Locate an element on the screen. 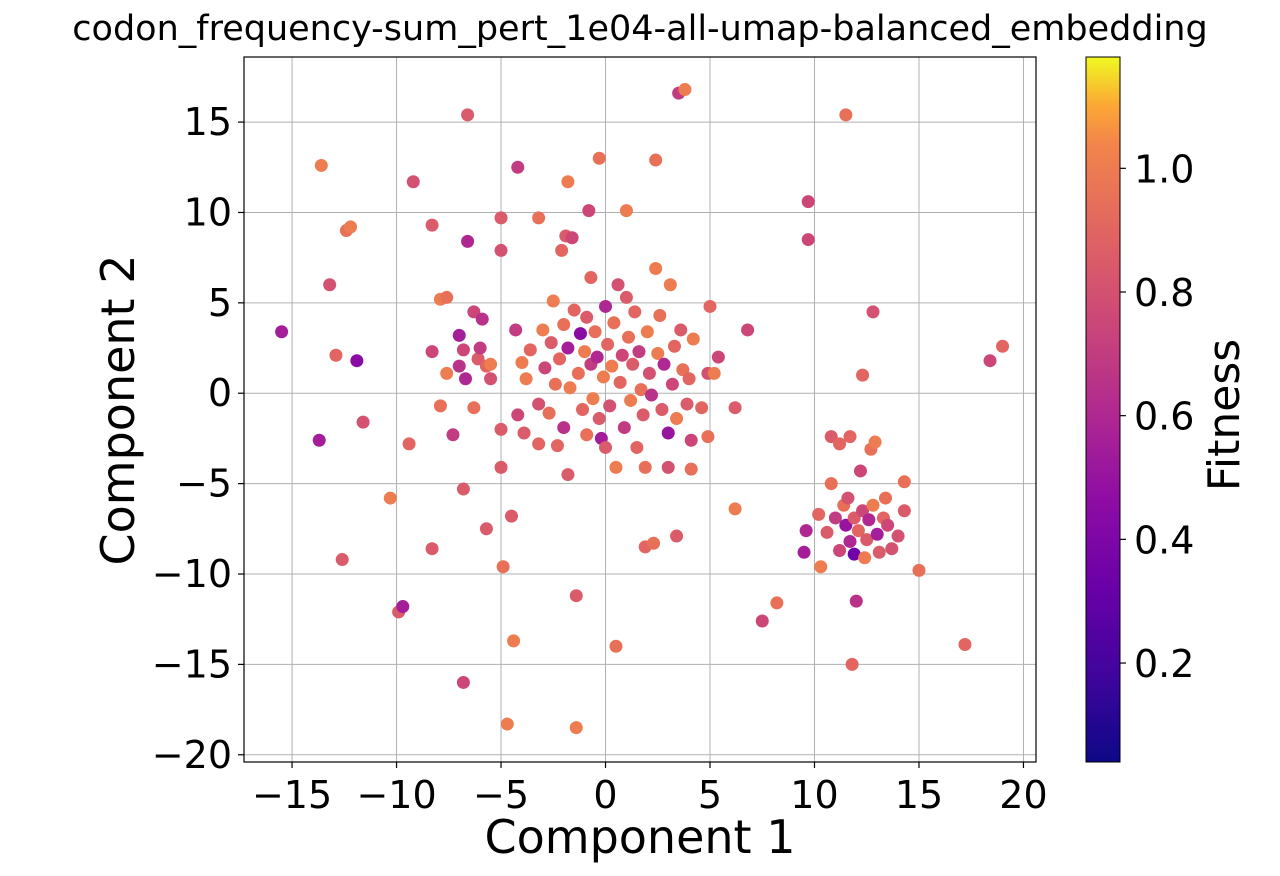 The width and height of the screenshot is (1280, 876). colorbar-tick-label: 0.4 is located at coordinates (1164, 540).